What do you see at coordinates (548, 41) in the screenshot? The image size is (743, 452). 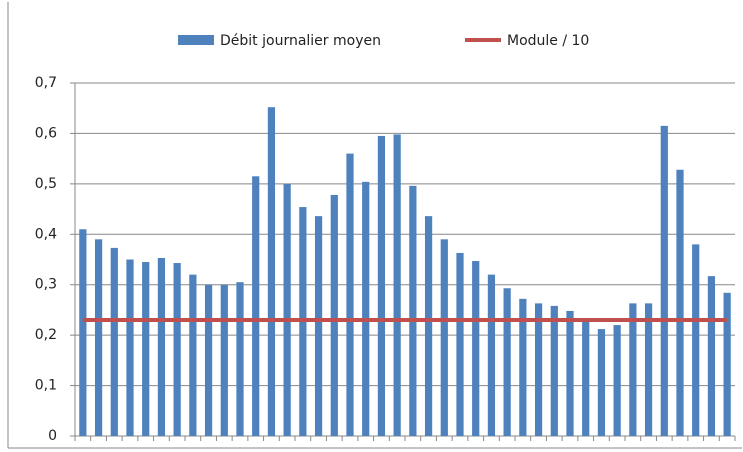 I see `legend-label: Module / 10` at bounding box center [548, 41].